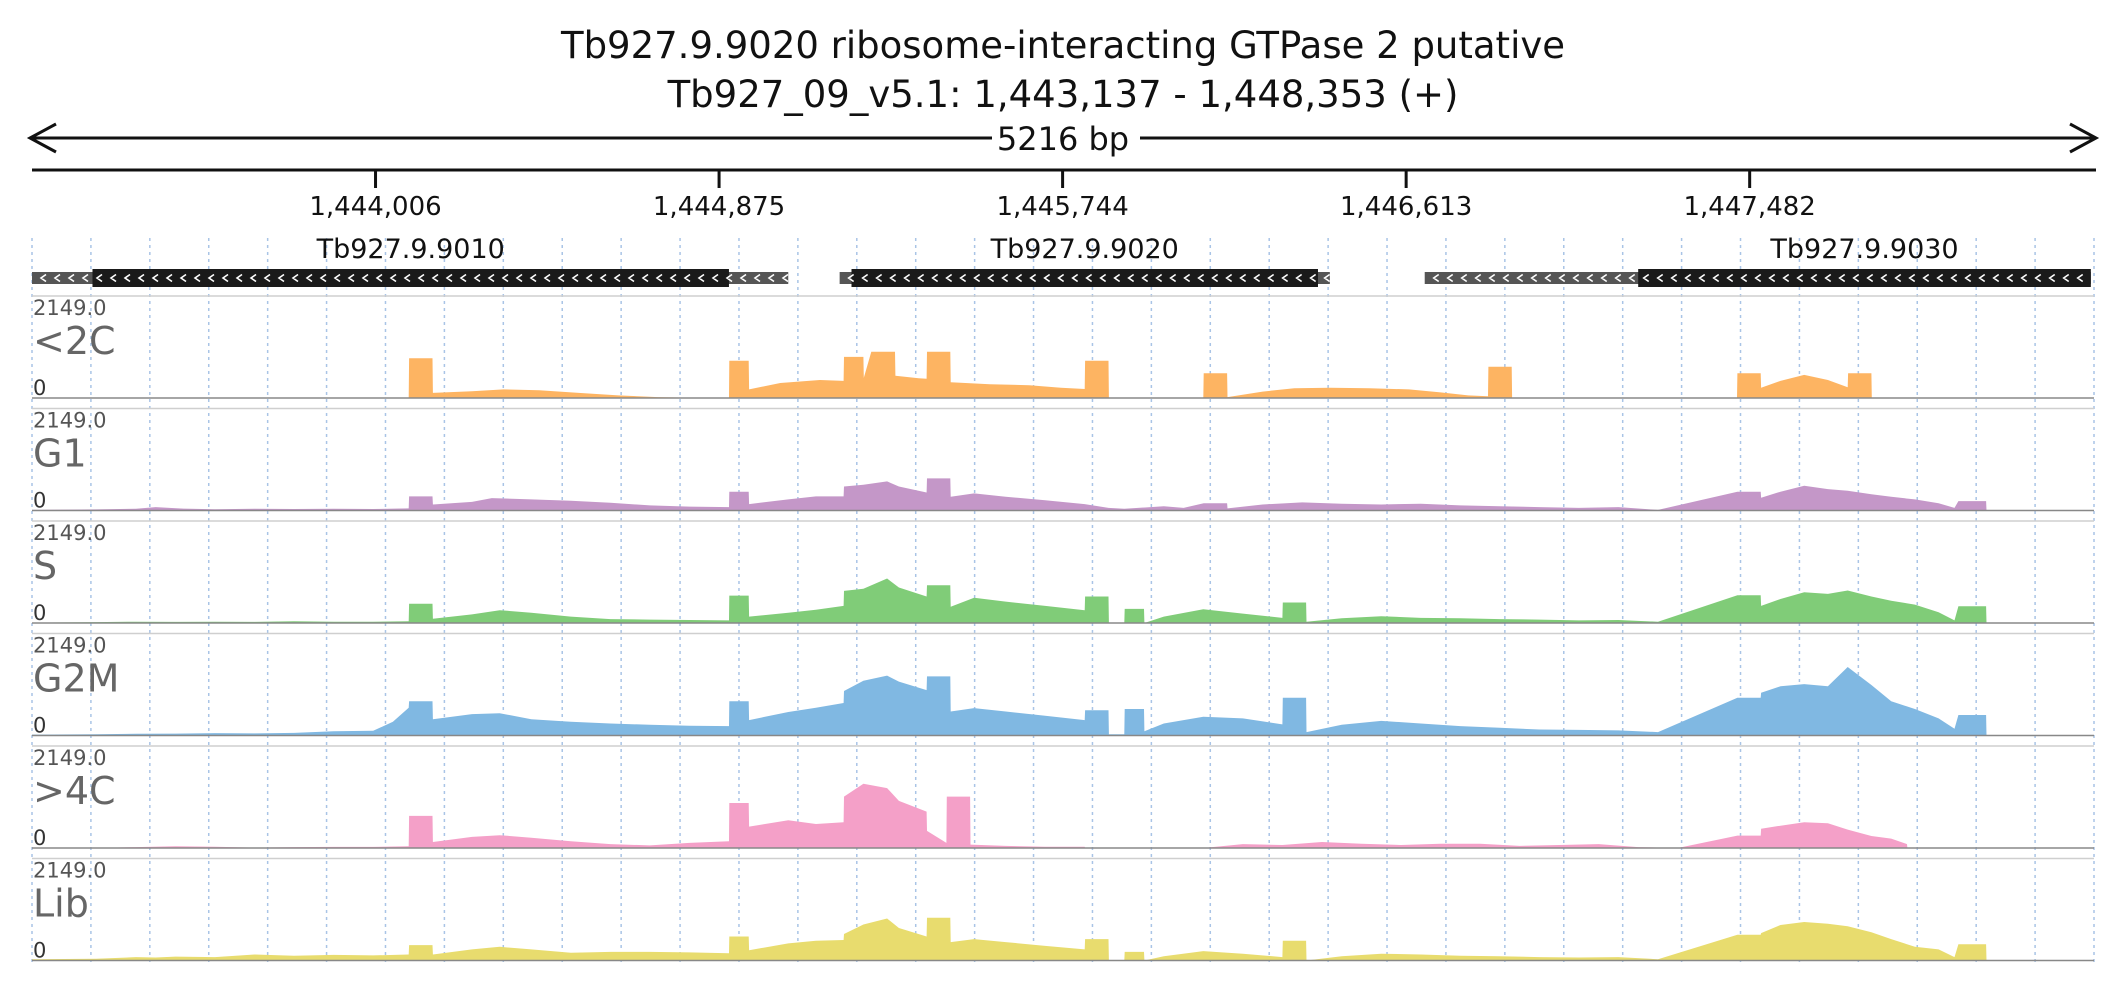  Describe the element at coordinates (39, 951) in the screenshot. I see `track-zero-label-5: 0` at that location.